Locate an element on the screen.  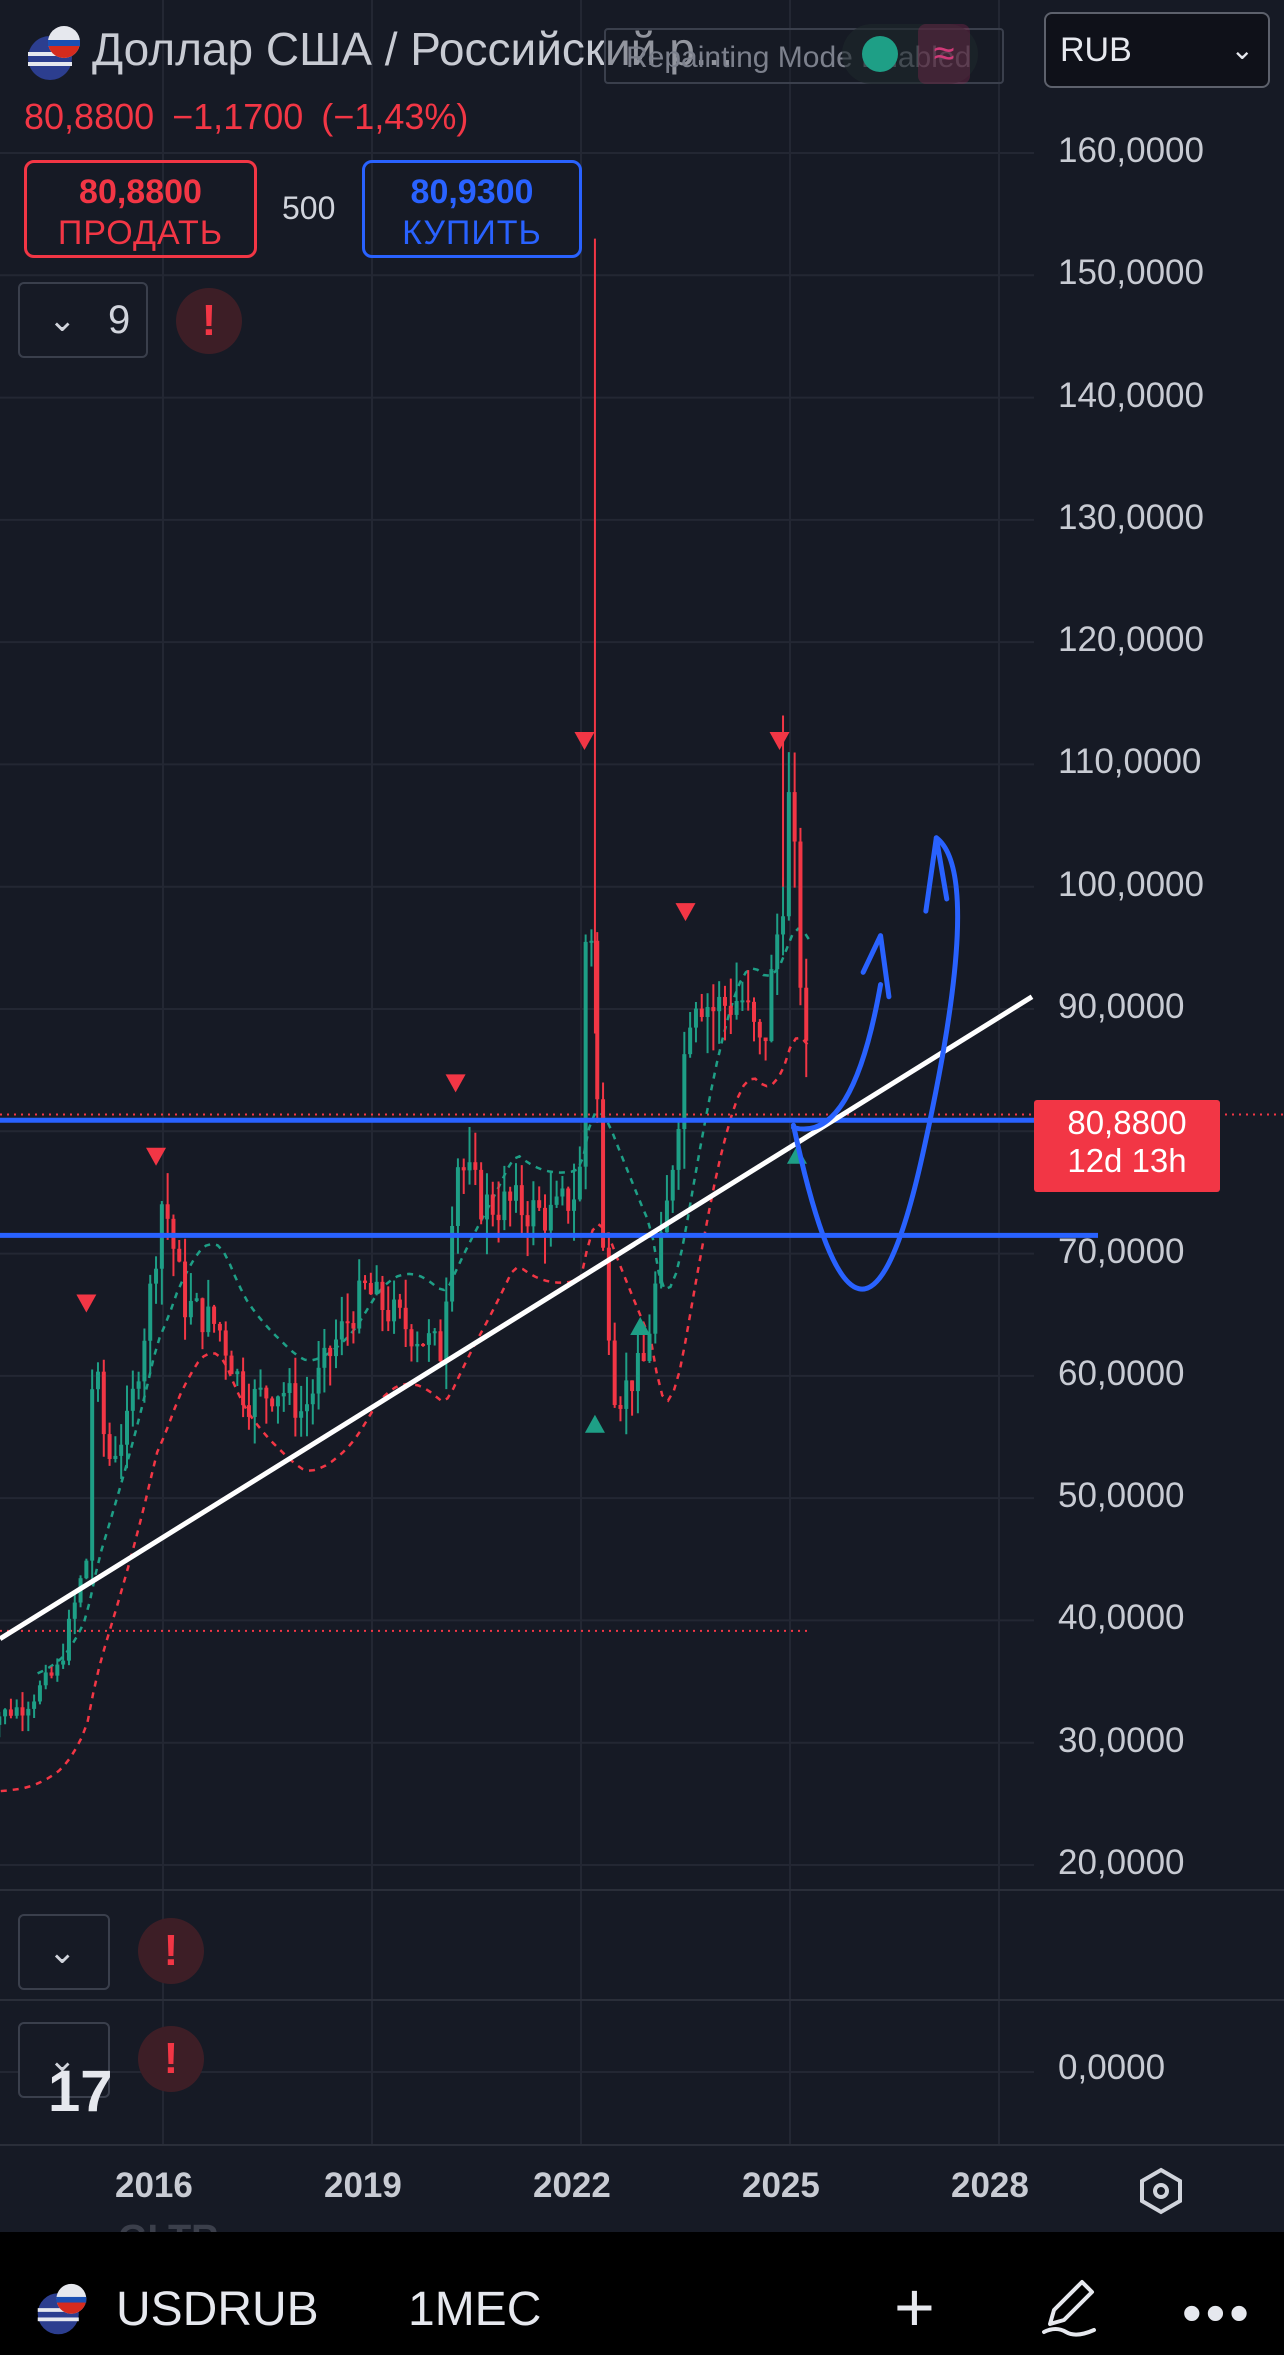
time-axis-label: 2022 is located at coordinates (572, 2185).